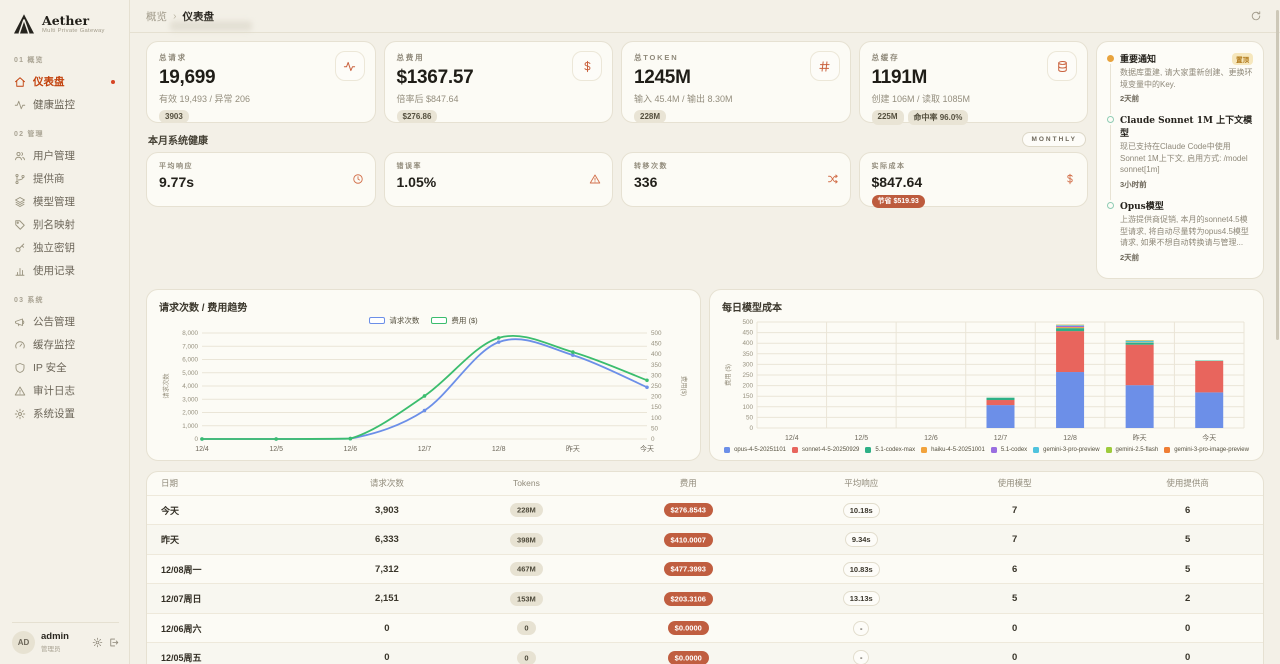 This screenshot has width=1280, height=664. Describe the element at coordinates (705, 509) in the screenshot. I see `table-row: 今天 3,903 228M $276.8543 10.18s 7 6` at that location.